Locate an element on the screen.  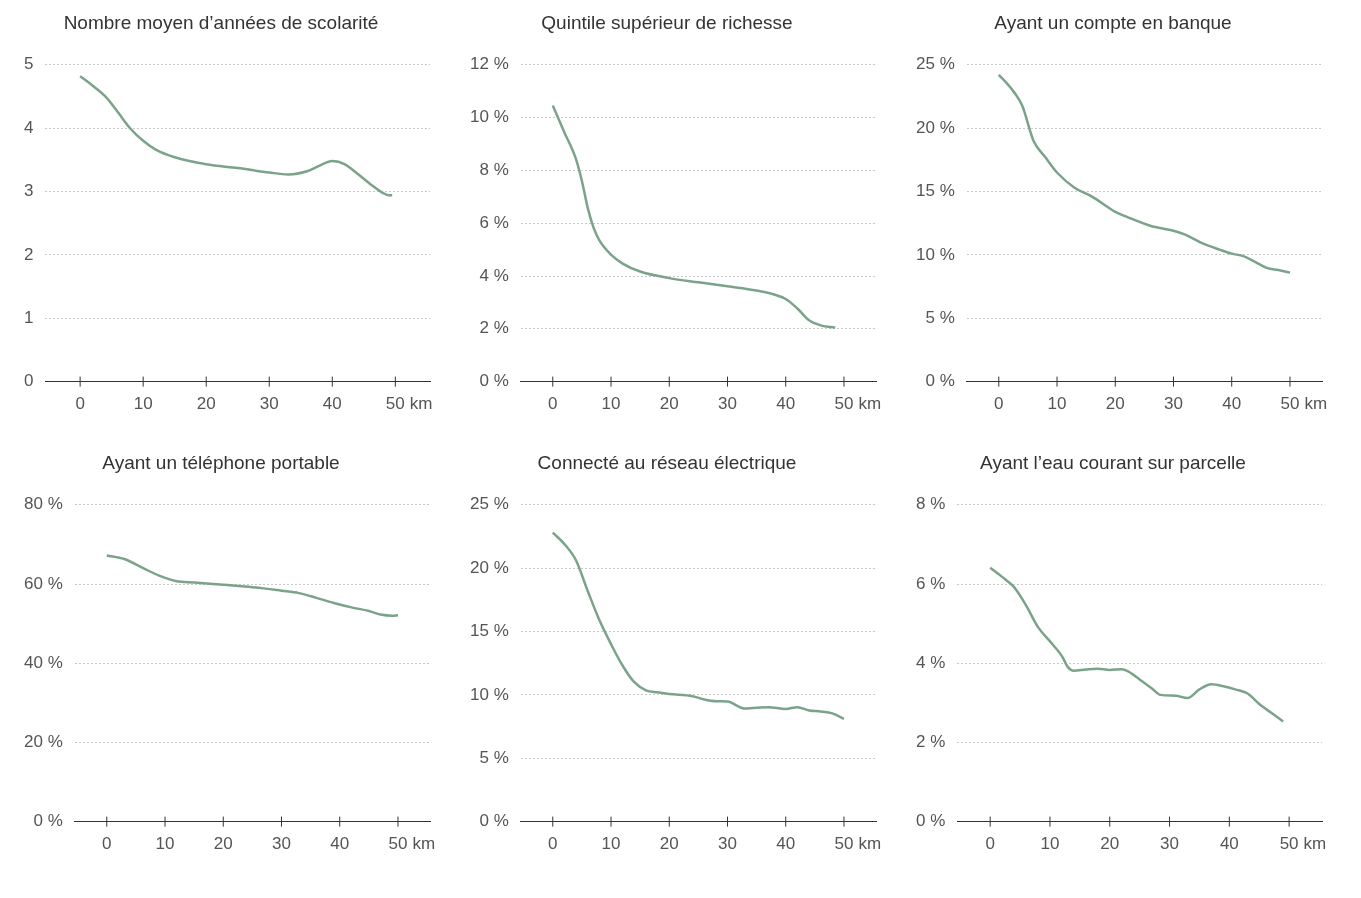
chart-title: Ayant un compte en banque is located at coordinates (1113, 22).